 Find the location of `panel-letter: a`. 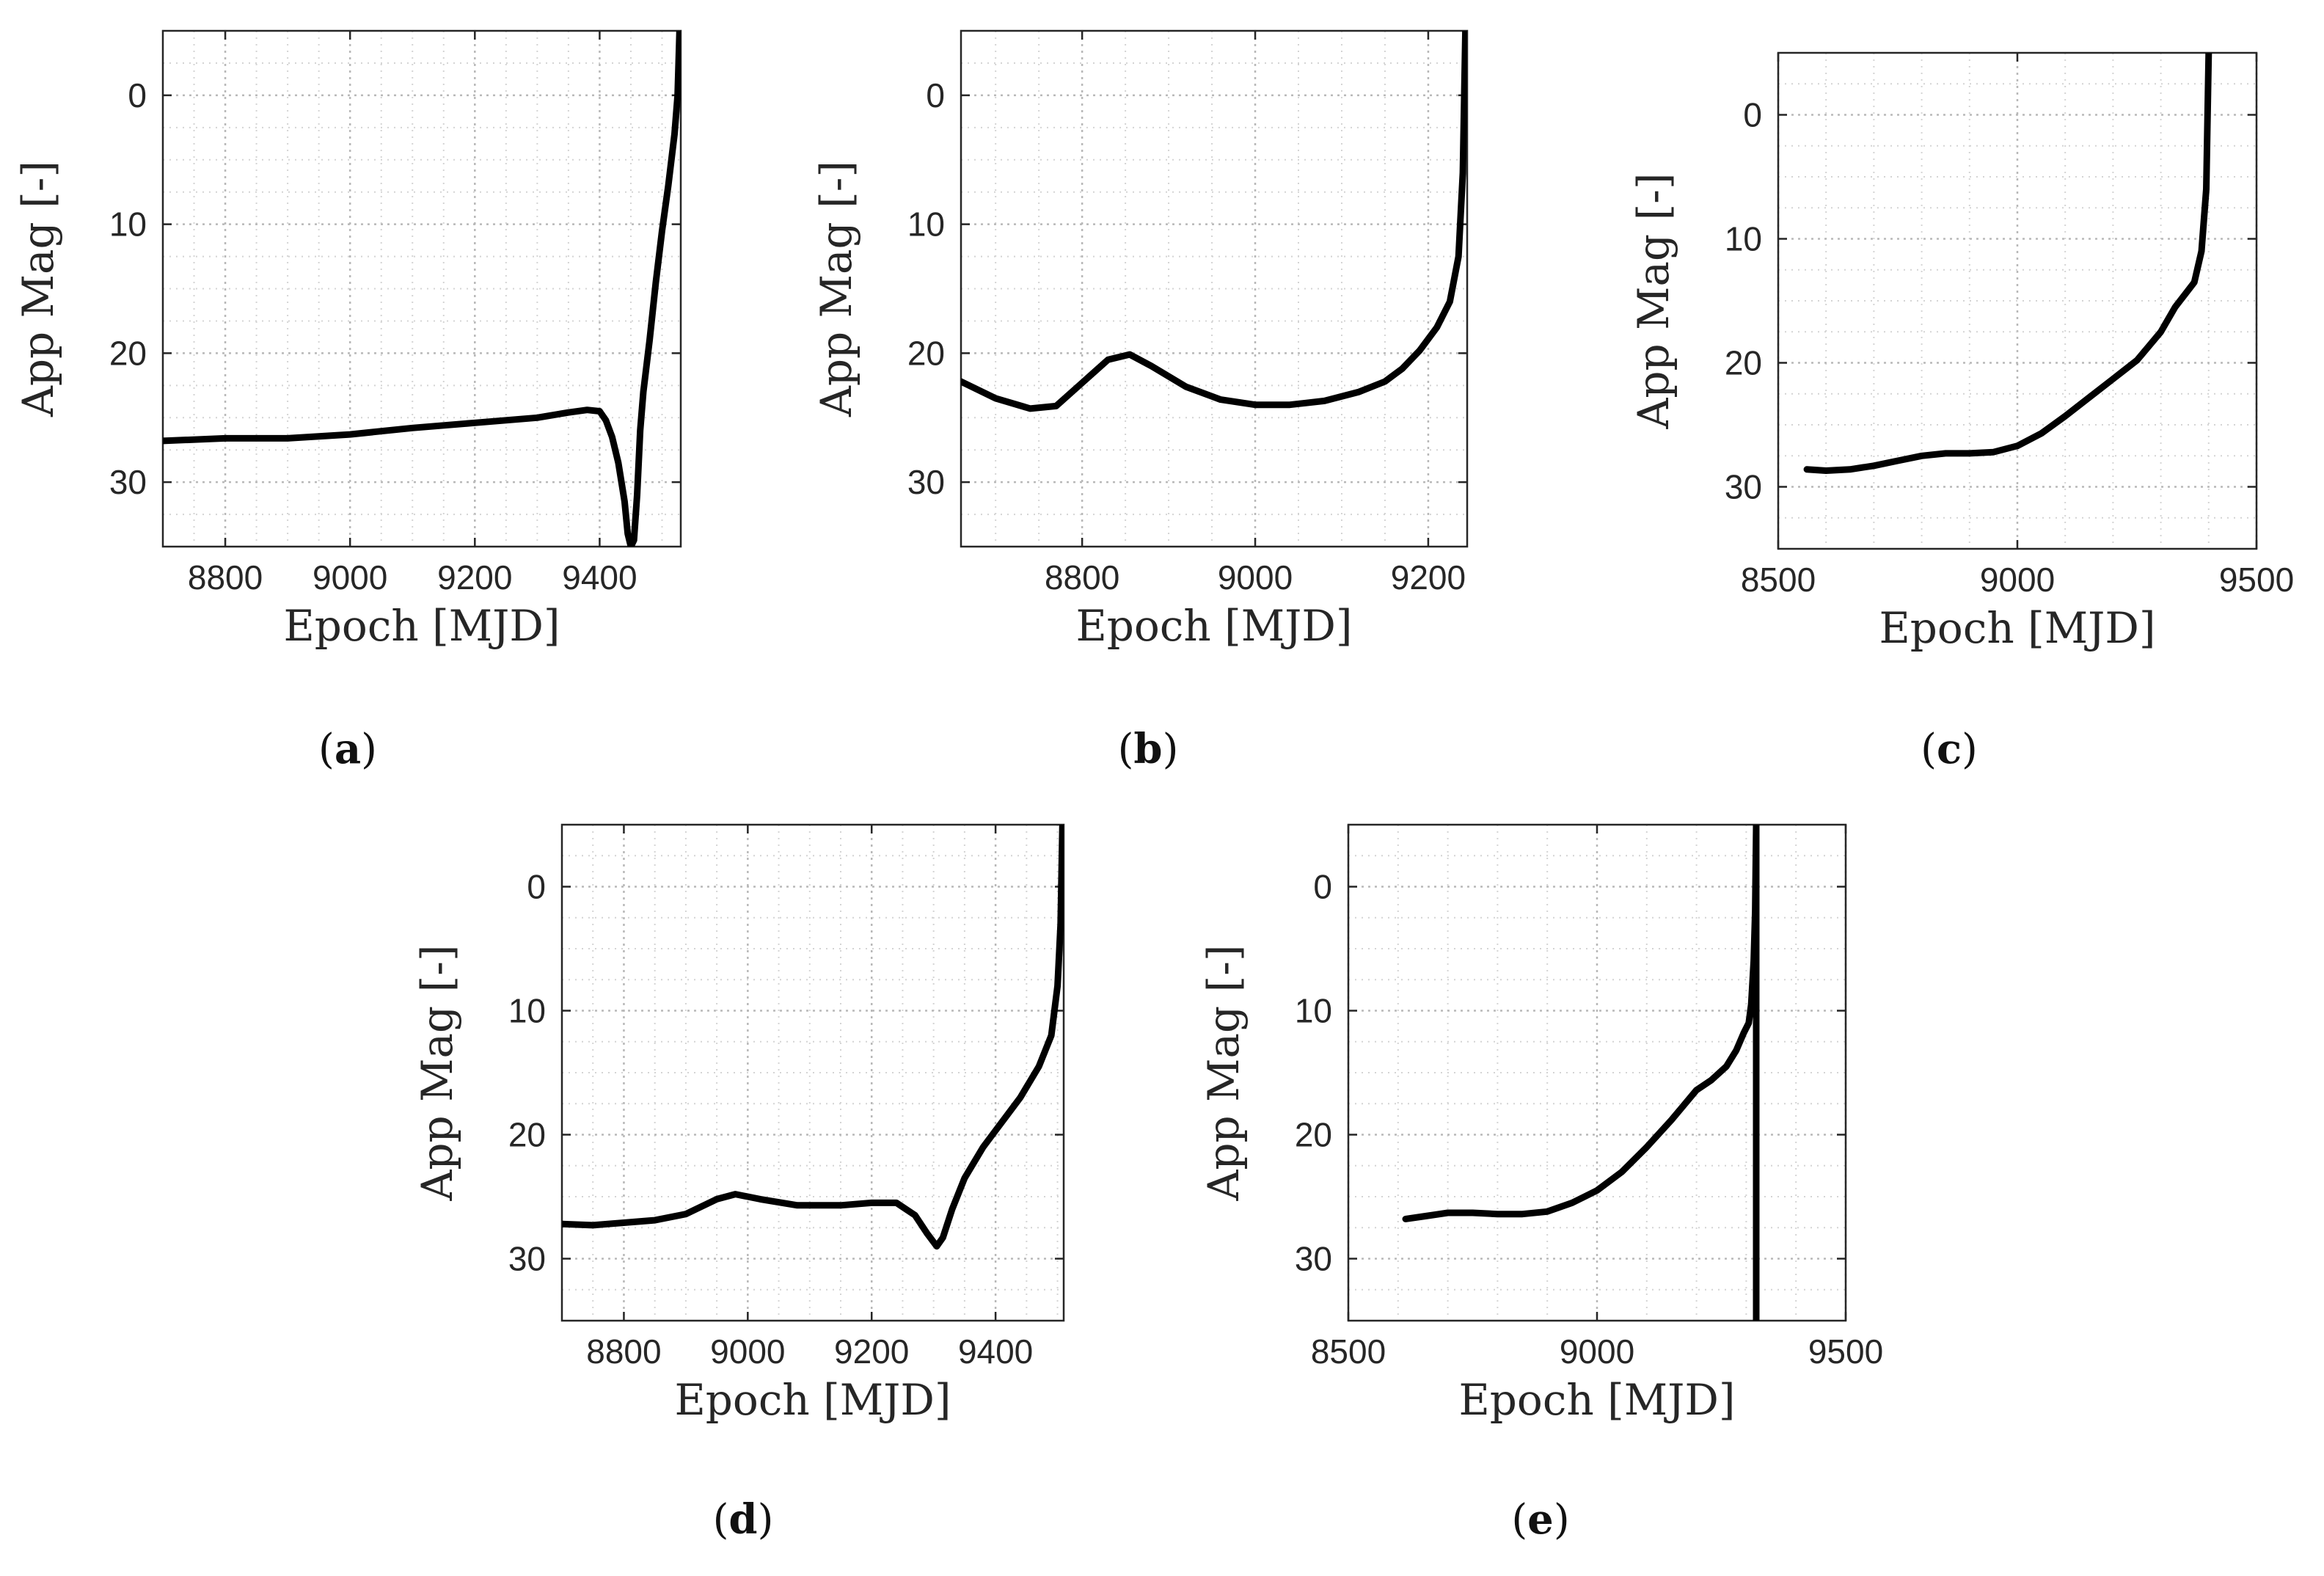

panel-letter: a is located at coordinates (348, 749).